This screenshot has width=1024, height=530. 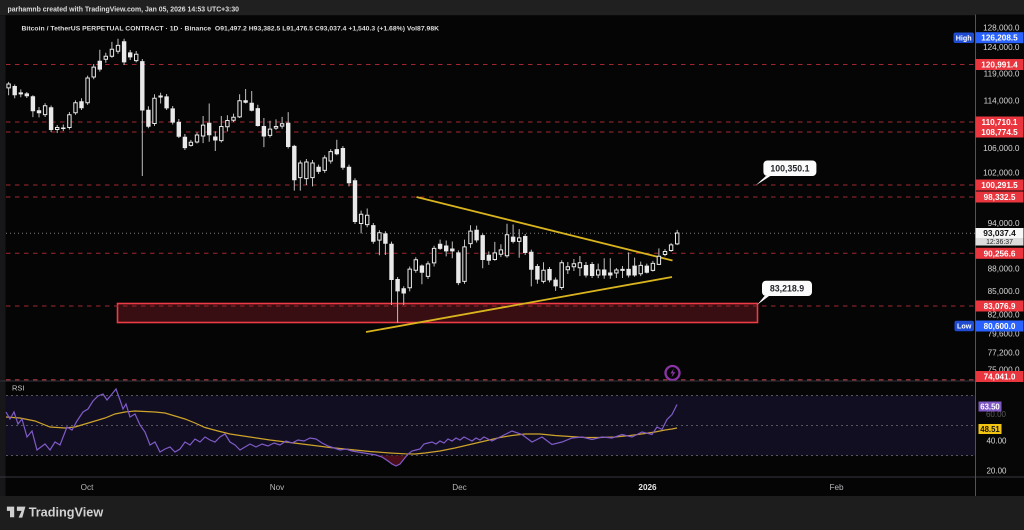 What do you see at coordinates (996, 414) in the screenshot?
I see `svg-text: 60.00` at bounding box center [996, 414].